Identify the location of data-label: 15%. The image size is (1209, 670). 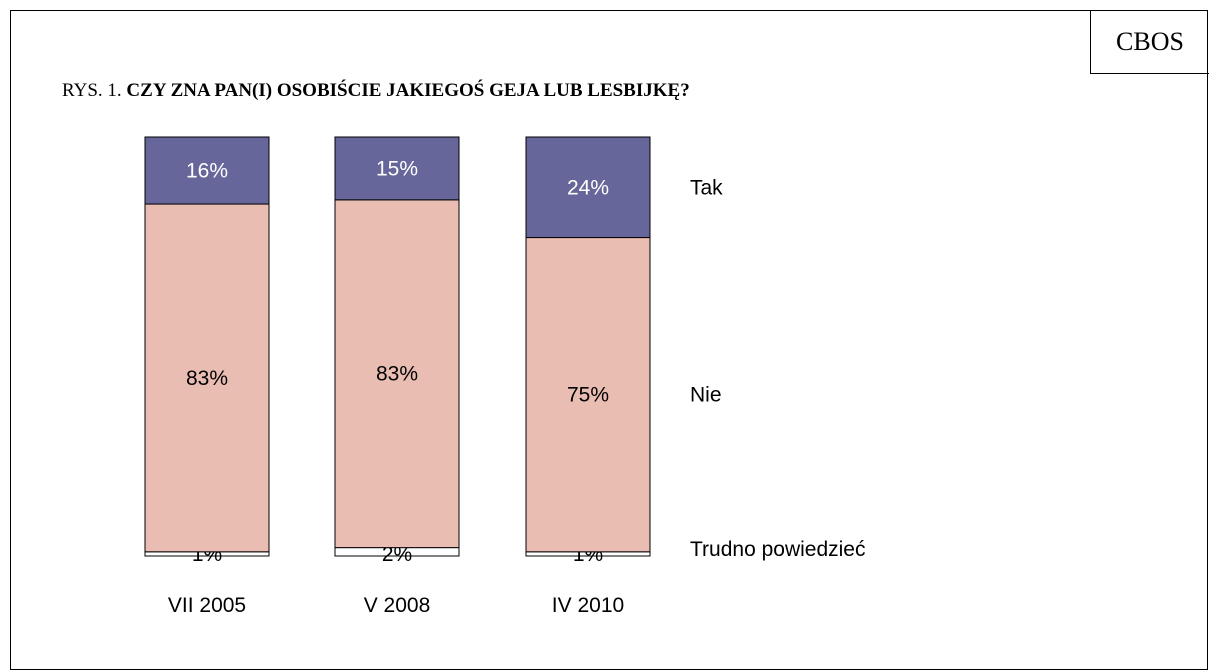
(397, 168).